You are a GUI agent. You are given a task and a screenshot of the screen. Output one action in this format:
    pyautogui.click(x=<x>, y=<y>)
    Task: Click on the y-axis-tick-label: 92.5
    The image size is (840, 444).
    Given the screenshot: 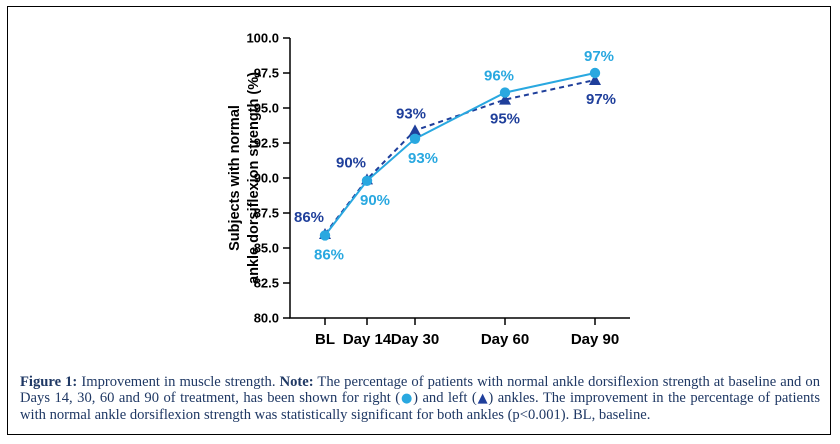 What is the action you would take?
    pyautogui.click(x=266, y=143)
    